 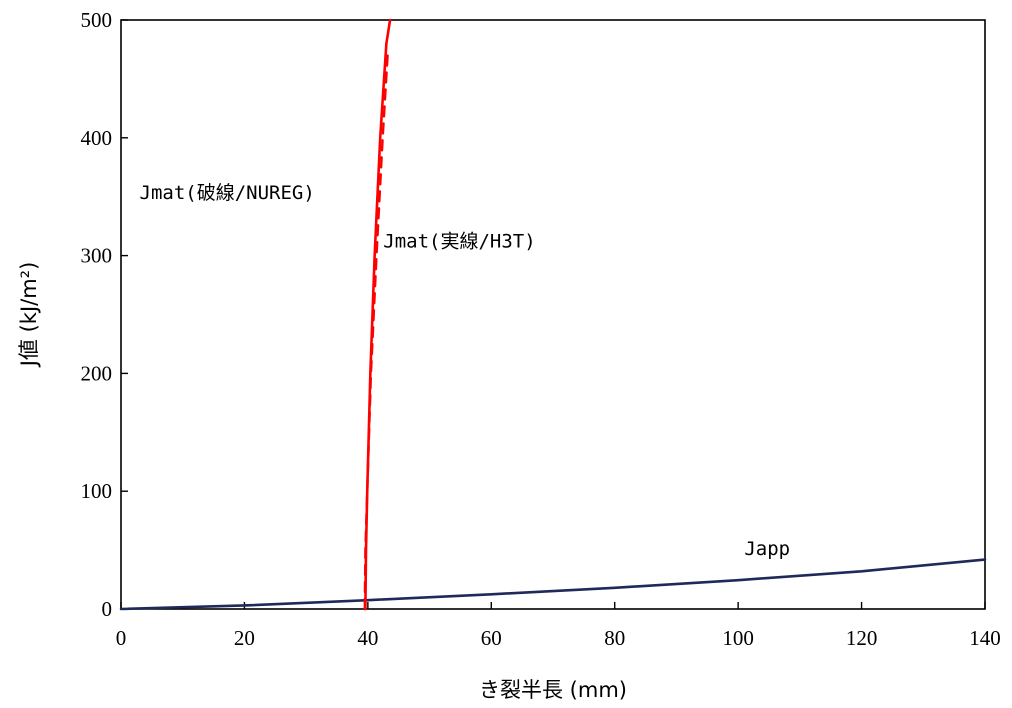 What do you see at coordinates (227, 193) in the screenshot?
I see `annotation-label-0: Jmat(破線/NUREG)` at bounding box center [227, 193].